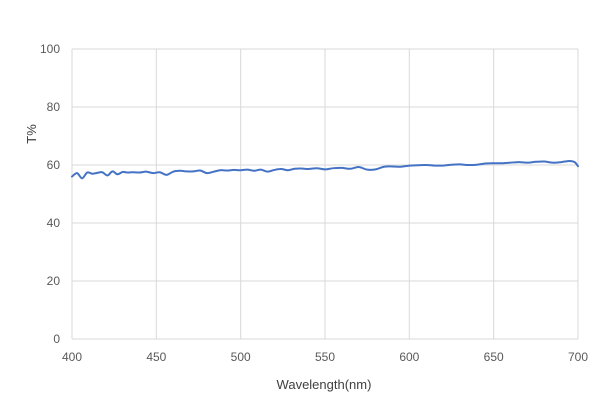 Image resolution: width=603 pixels, height=404 pixels. I want to click on y-axis-title: T%, so click(31, 134).